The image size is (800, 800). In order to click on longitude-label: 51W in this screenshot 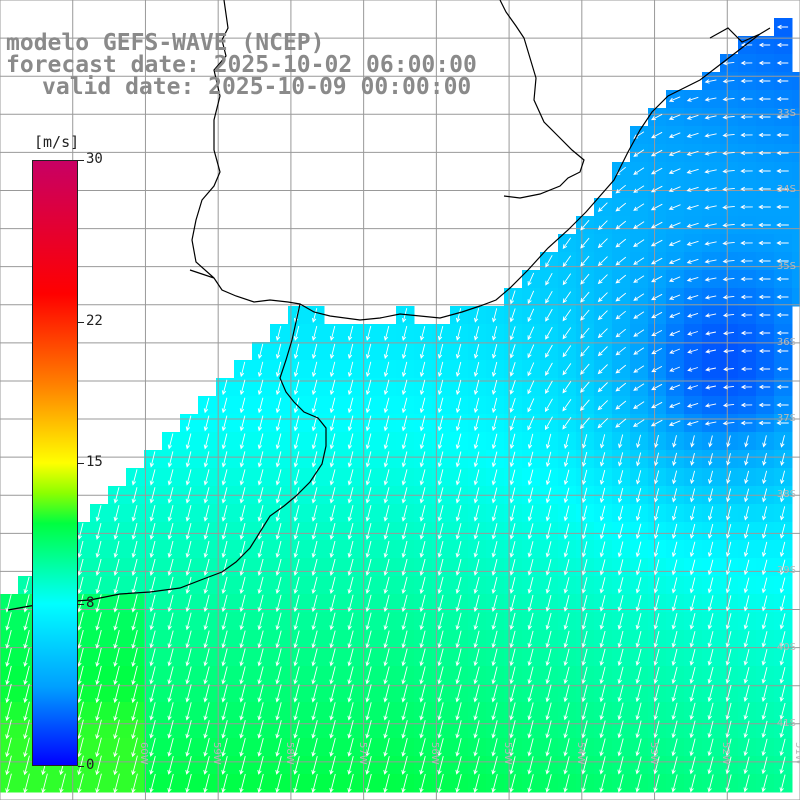, I will do `click(796, 753)`.